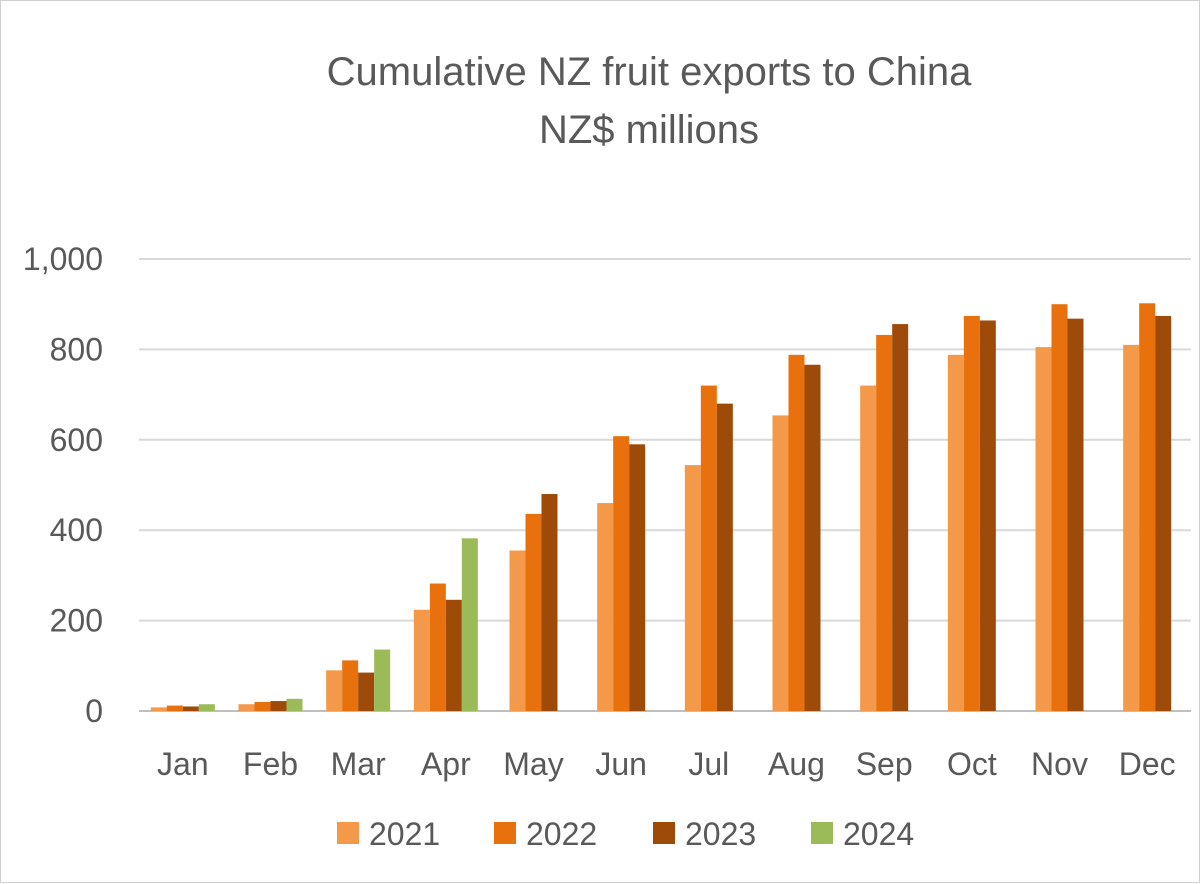  Describe the element at coordinates (822, 833) in the screenshot. I see `legend-swatch-2024` at that location.